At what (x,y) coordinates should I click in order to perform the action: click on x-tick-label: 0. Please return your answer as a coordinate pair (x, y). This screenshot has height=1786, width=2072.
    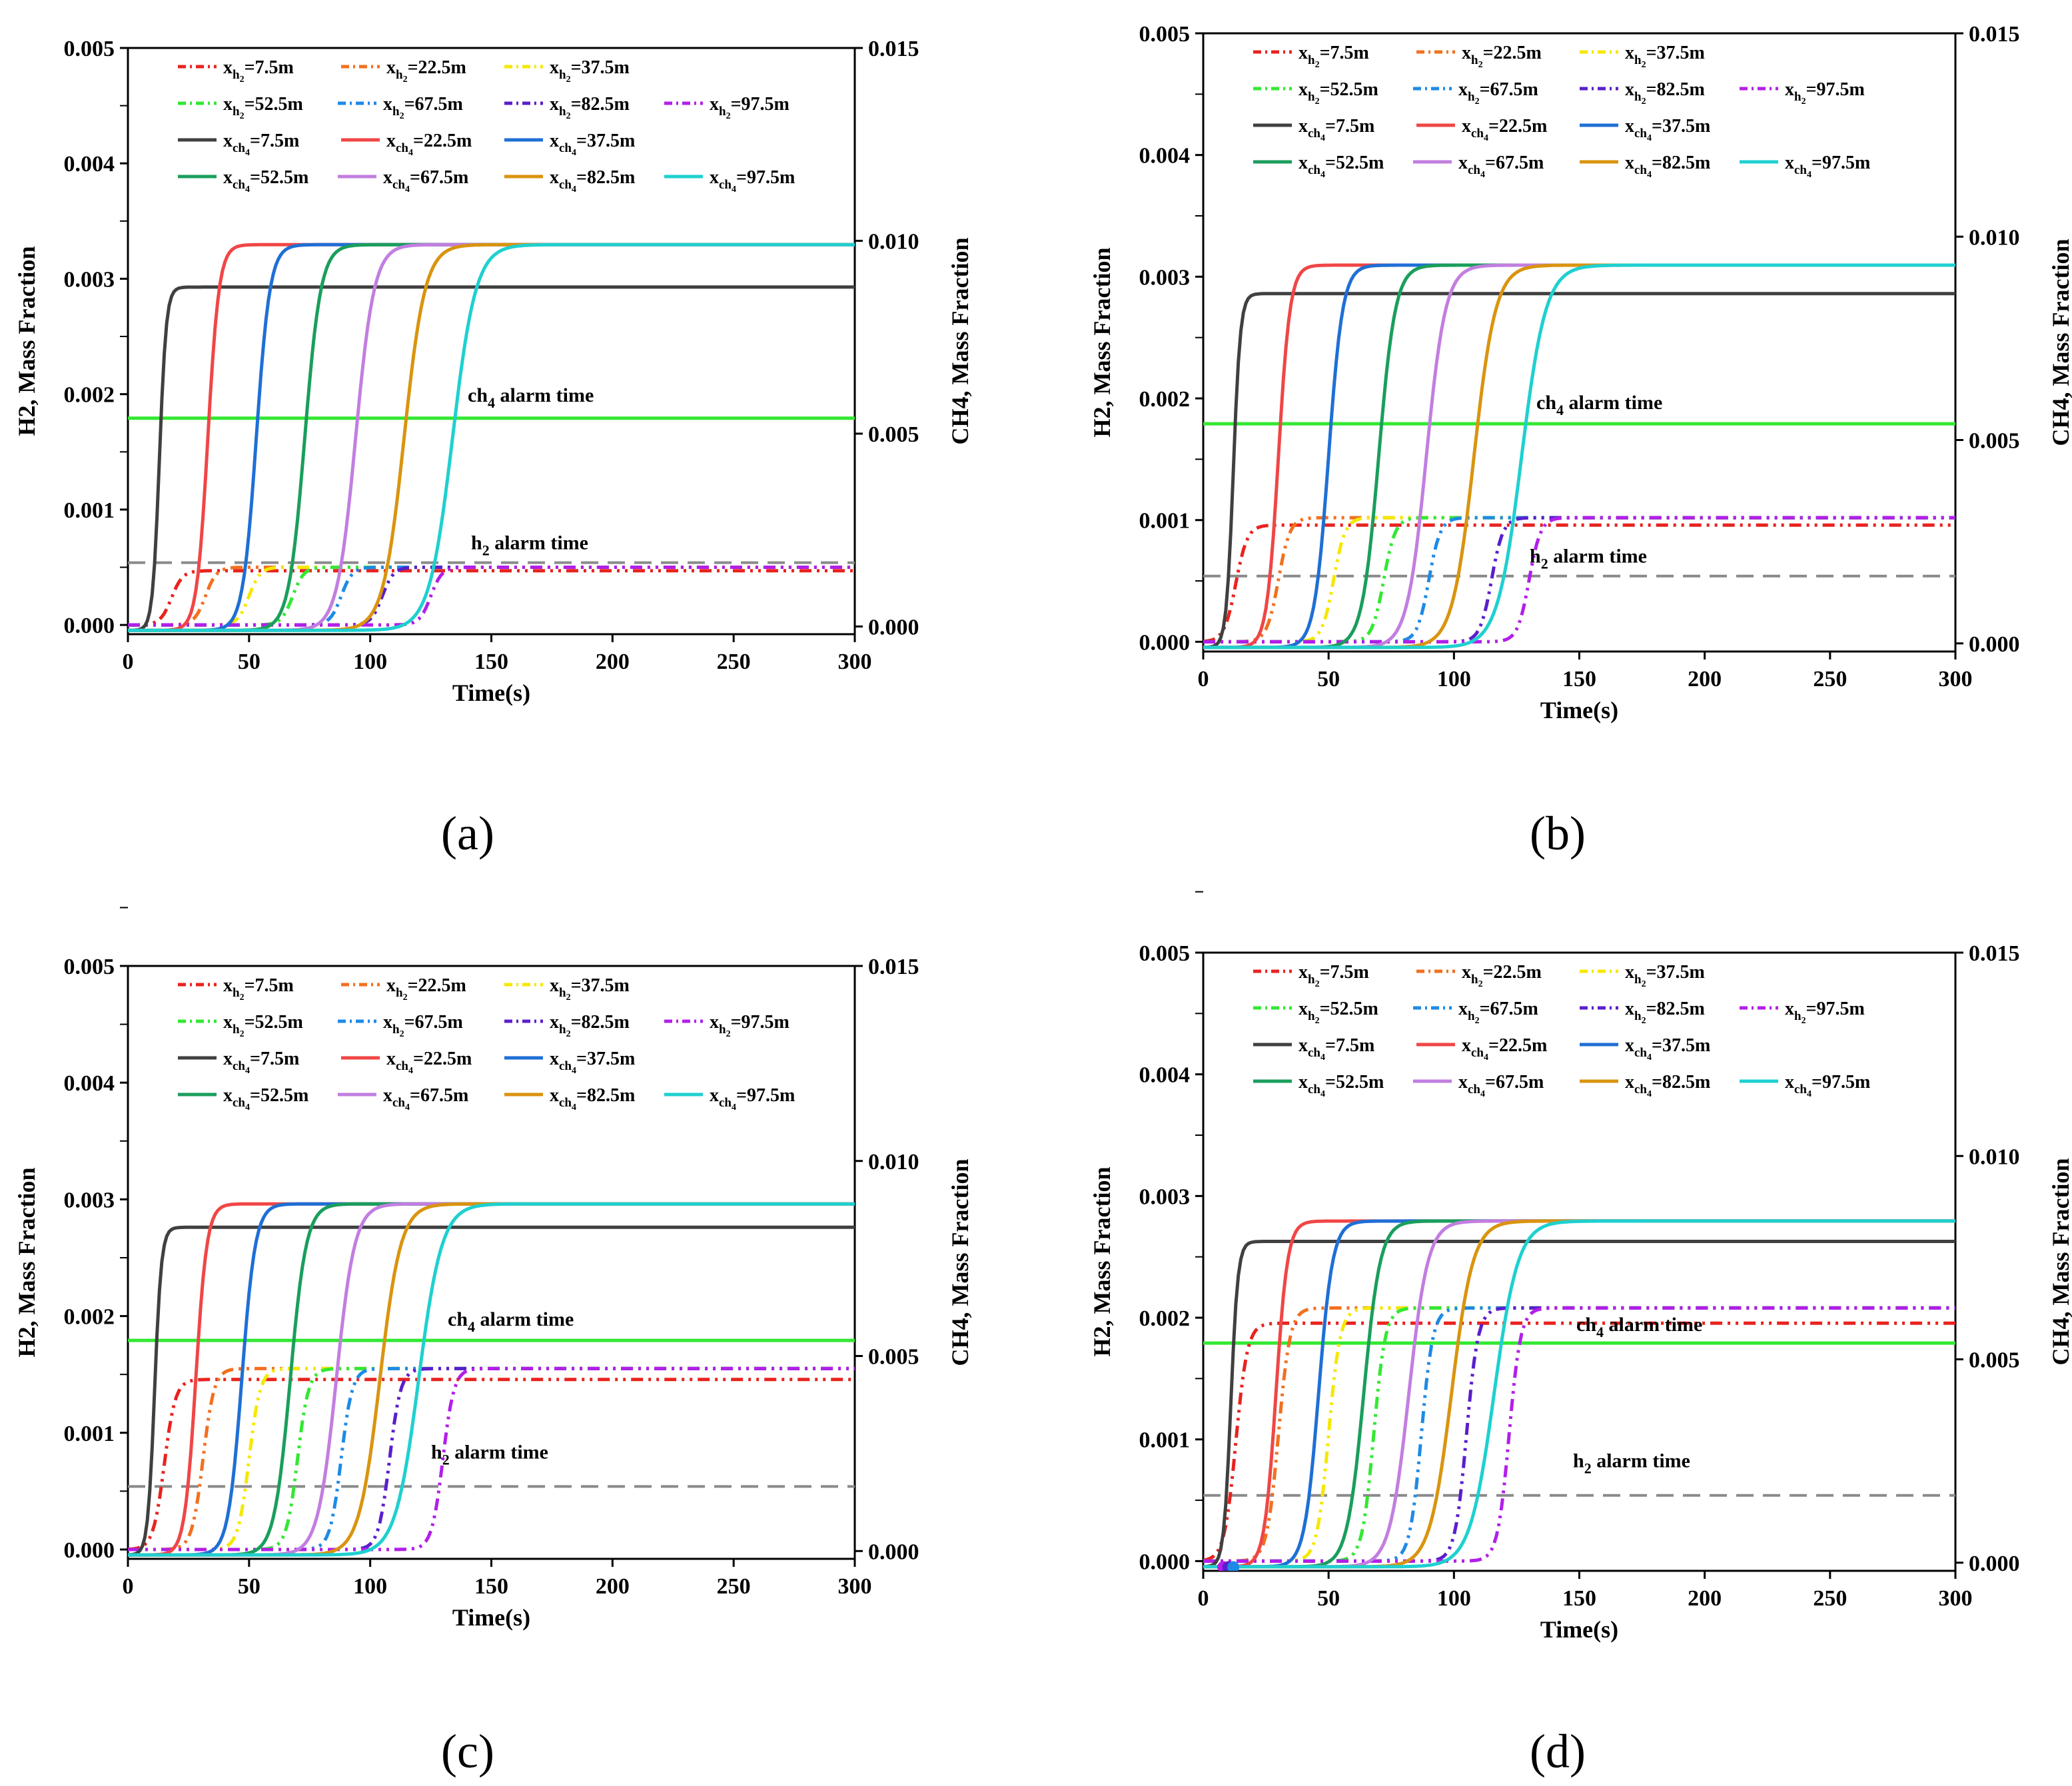
    Looking at the image, I should click on (1203, 1598).